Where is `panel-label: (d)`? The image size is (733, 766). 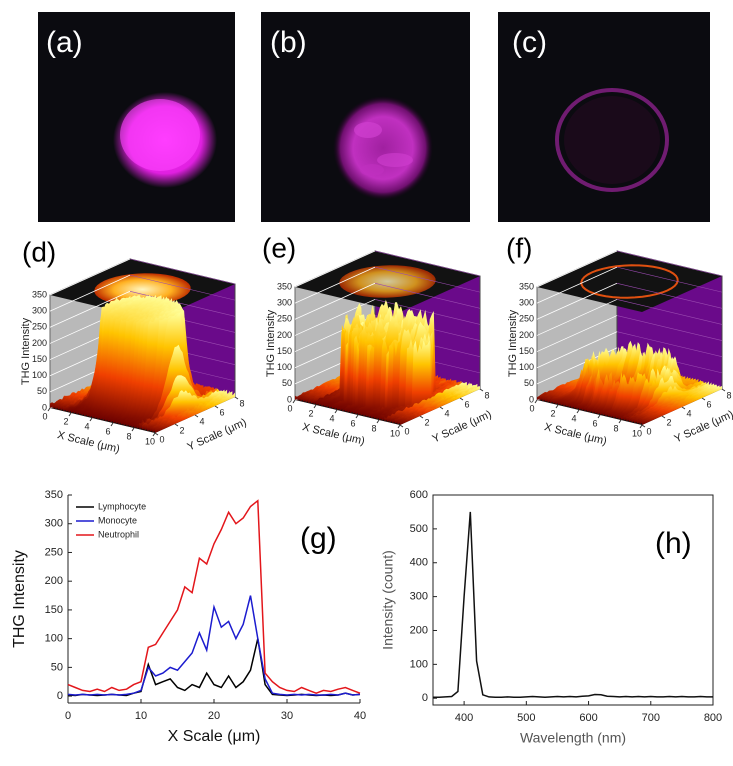 panel-label: (d) is located at coordinates (39, 251).